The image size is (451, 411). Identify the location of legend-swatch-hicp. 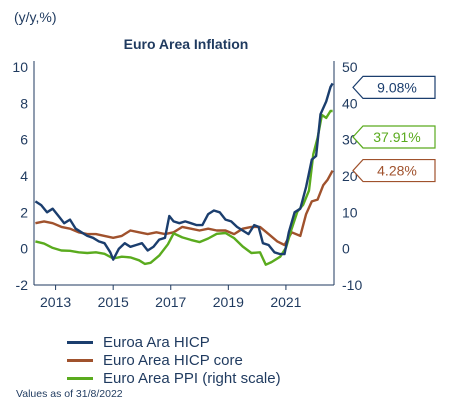
(80, 342).